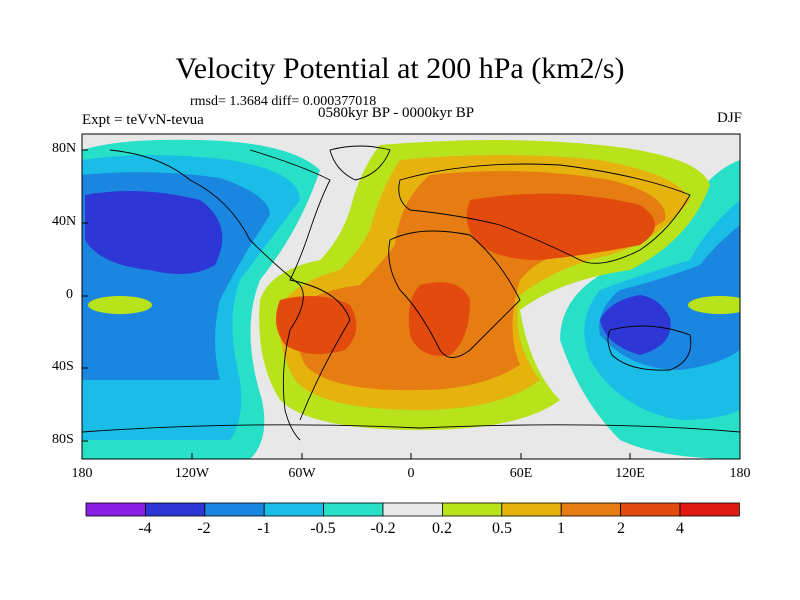 Image resolution: width=800 pixels, height=600 pixels. Describe the element at coordinates (63, 366) in the screenshot. I see `y-tick-label-40S: 40S` at that location.